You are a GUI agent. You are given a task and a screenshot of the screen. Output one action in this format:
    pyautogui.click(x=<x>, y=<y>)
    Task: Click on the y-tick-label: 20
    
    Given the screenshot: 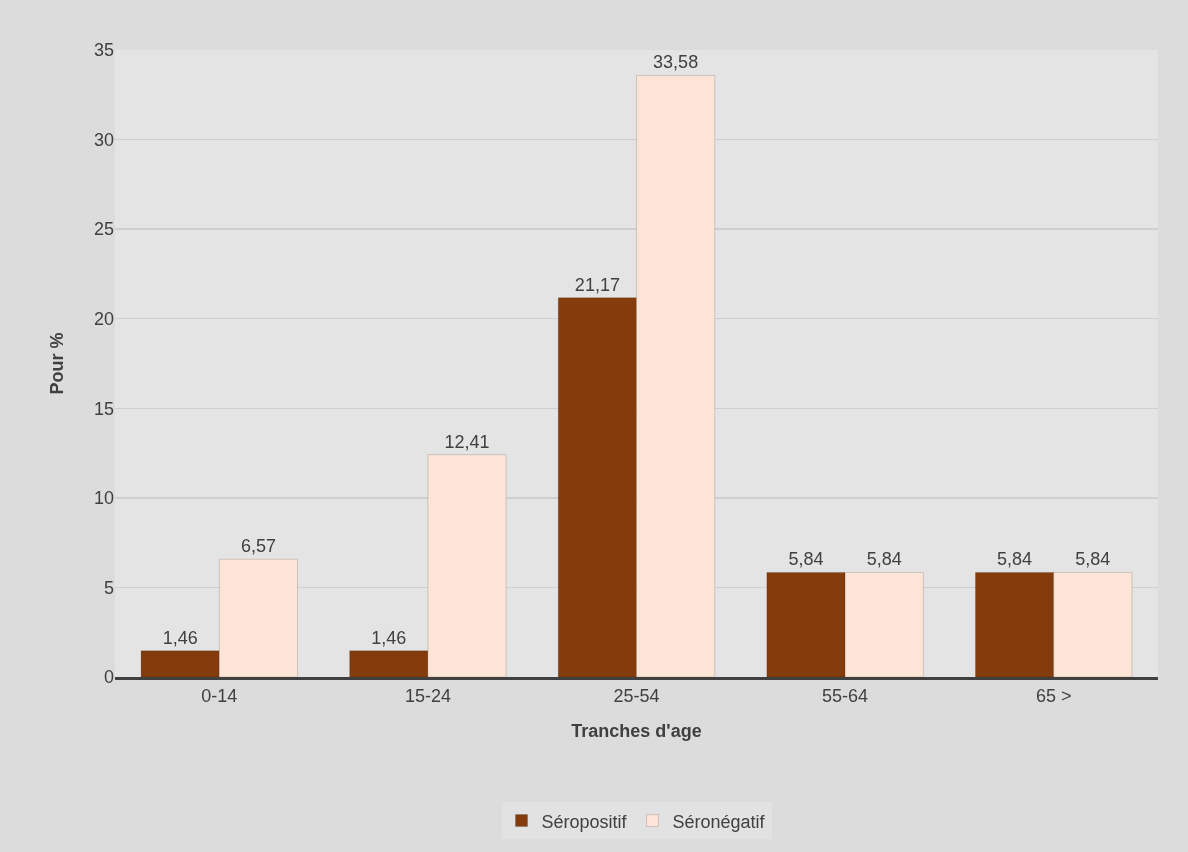 What is the action you would take?
    pyautogui.click(x=103, y=319)
    